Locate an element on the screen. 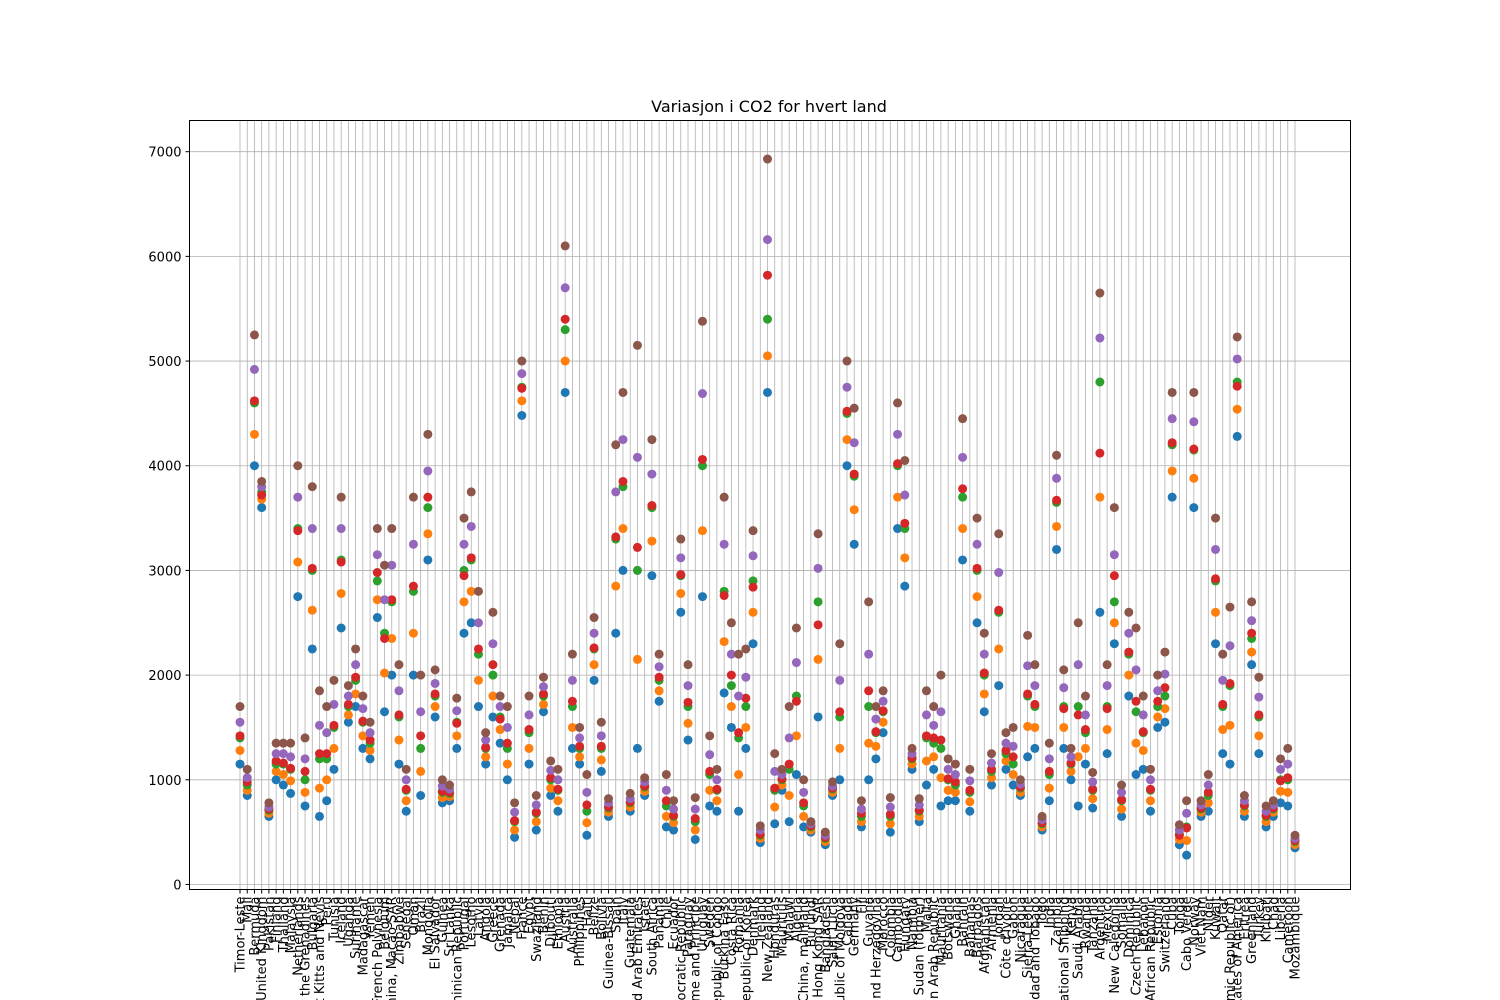 The width and height of the screenshot is (1500, 1000). x-tick-label: Bermuda is located at coordinates (255, 926).